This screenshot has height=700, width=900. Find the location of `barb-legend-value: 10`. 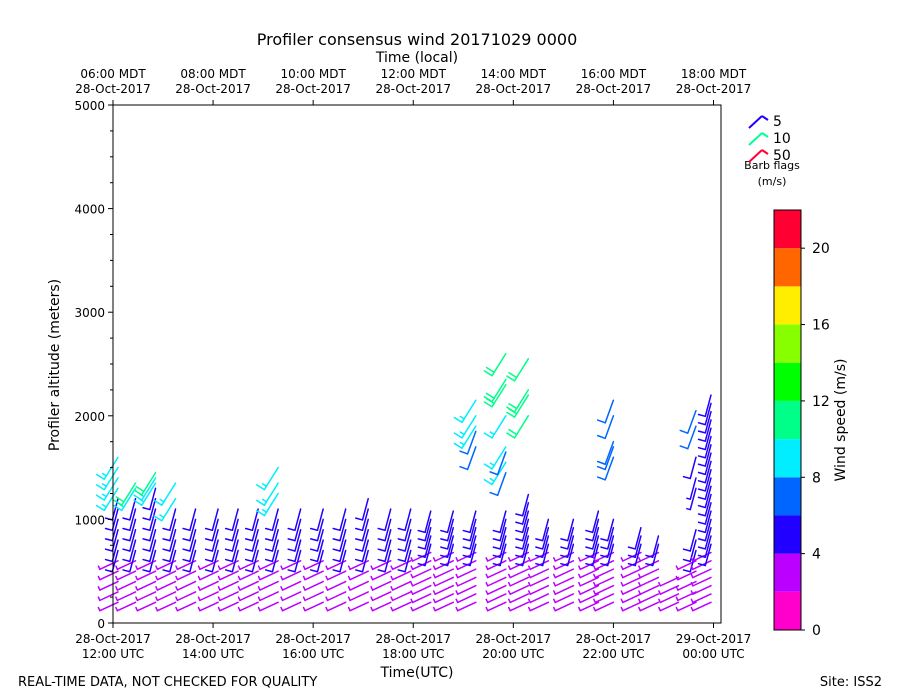

barb-legend-value: 10 is located at coordinates (782, 139).